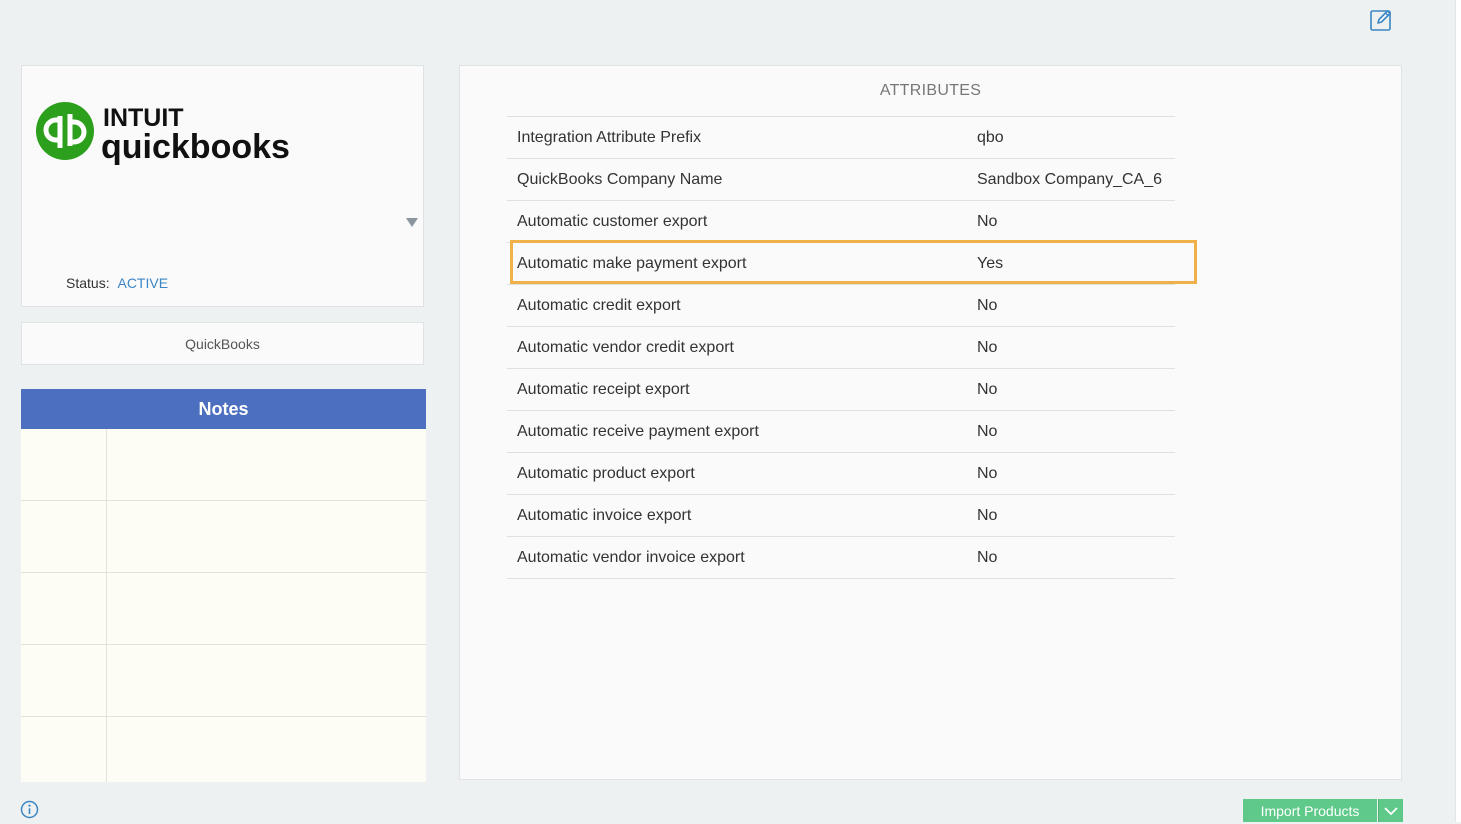 The image size is (1461, 824). What do you see at coordinates (841, 474) in the screenshot?
I see `attribute-row: Automatic product export No` at bounding box center [841, 474].